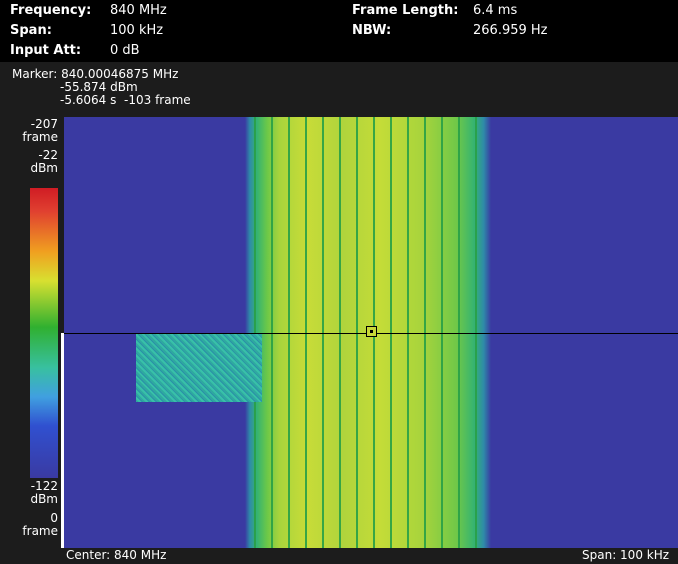 This screenshot has height=564, width=678. What do you see at coordinates (199, 368) in the screenshot?
I see `noise-patch` at bounding box center [199, 368].